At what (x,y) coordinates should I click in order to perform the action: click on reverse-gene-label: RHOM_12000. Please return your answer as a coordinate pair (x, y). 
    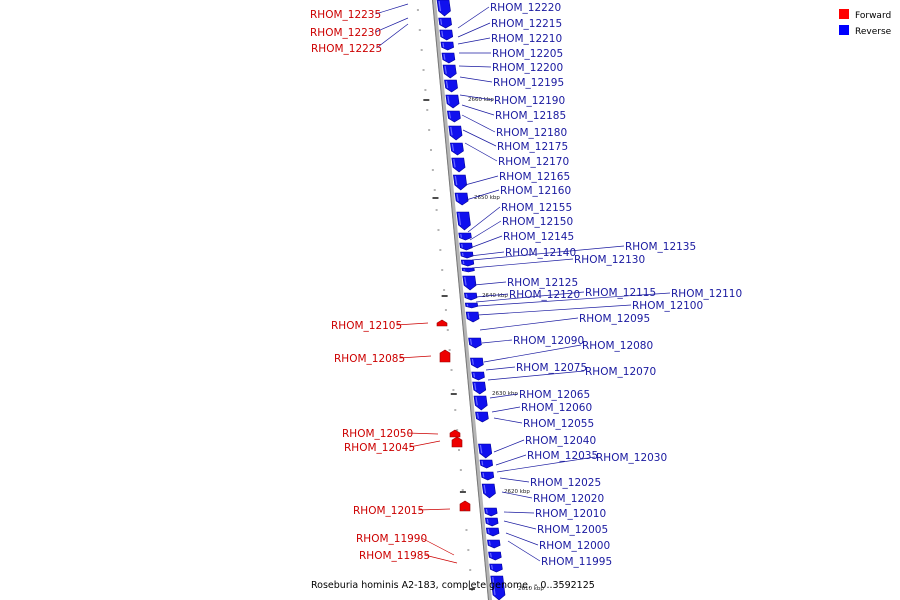
    Looking at the image, I should click on (574, 546).